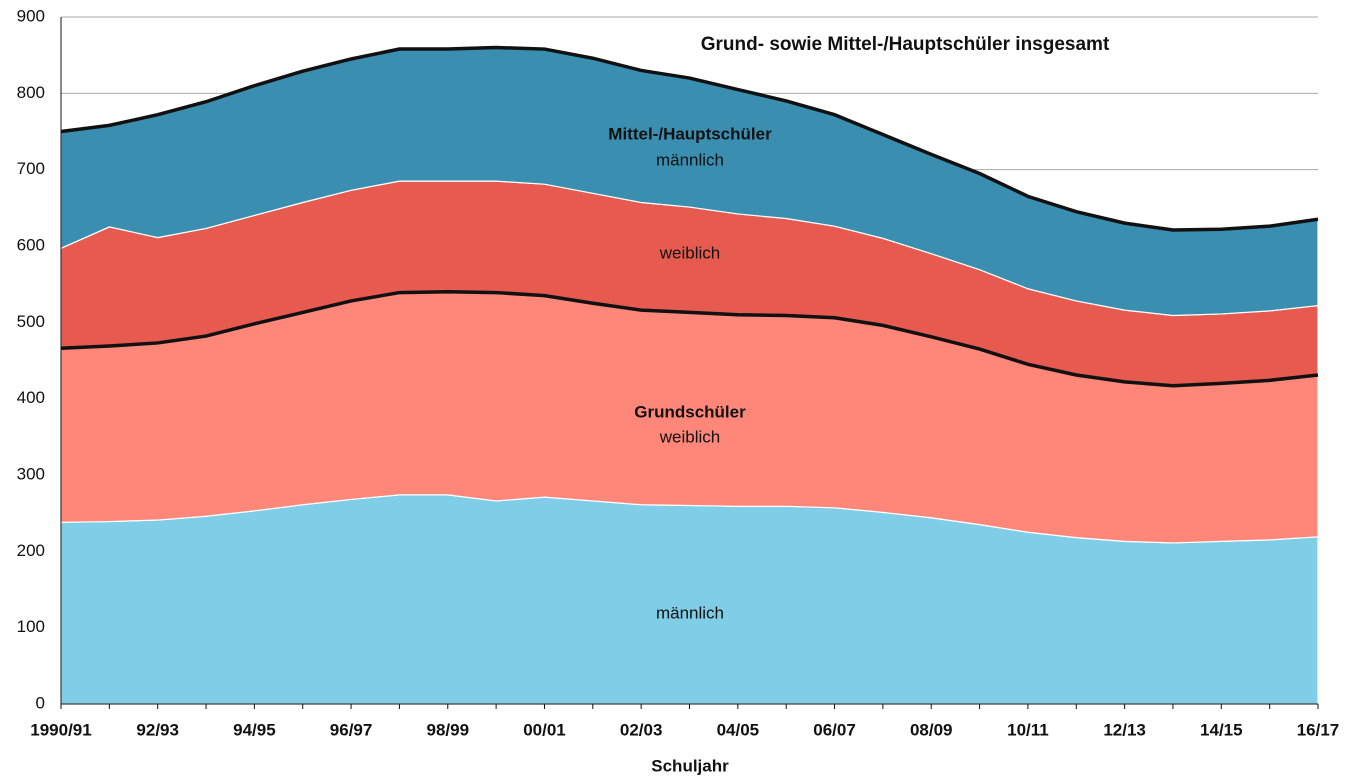 Image resolution: width=1349 pixels, height=778 pixels. Describe the element at coordinates (31, 397) in the screenshot. I see `y-tick-label: 400` at that location.